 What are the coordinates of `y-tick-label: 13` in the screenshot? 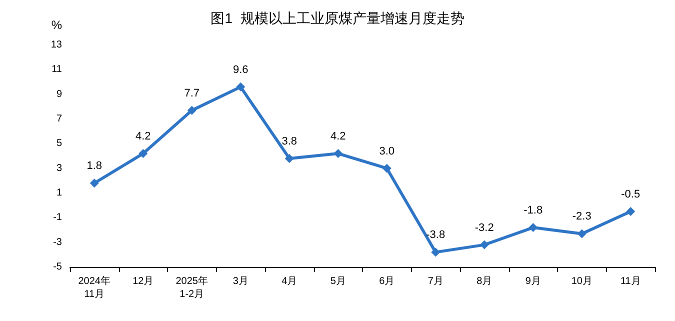 It's located at (56, 45).